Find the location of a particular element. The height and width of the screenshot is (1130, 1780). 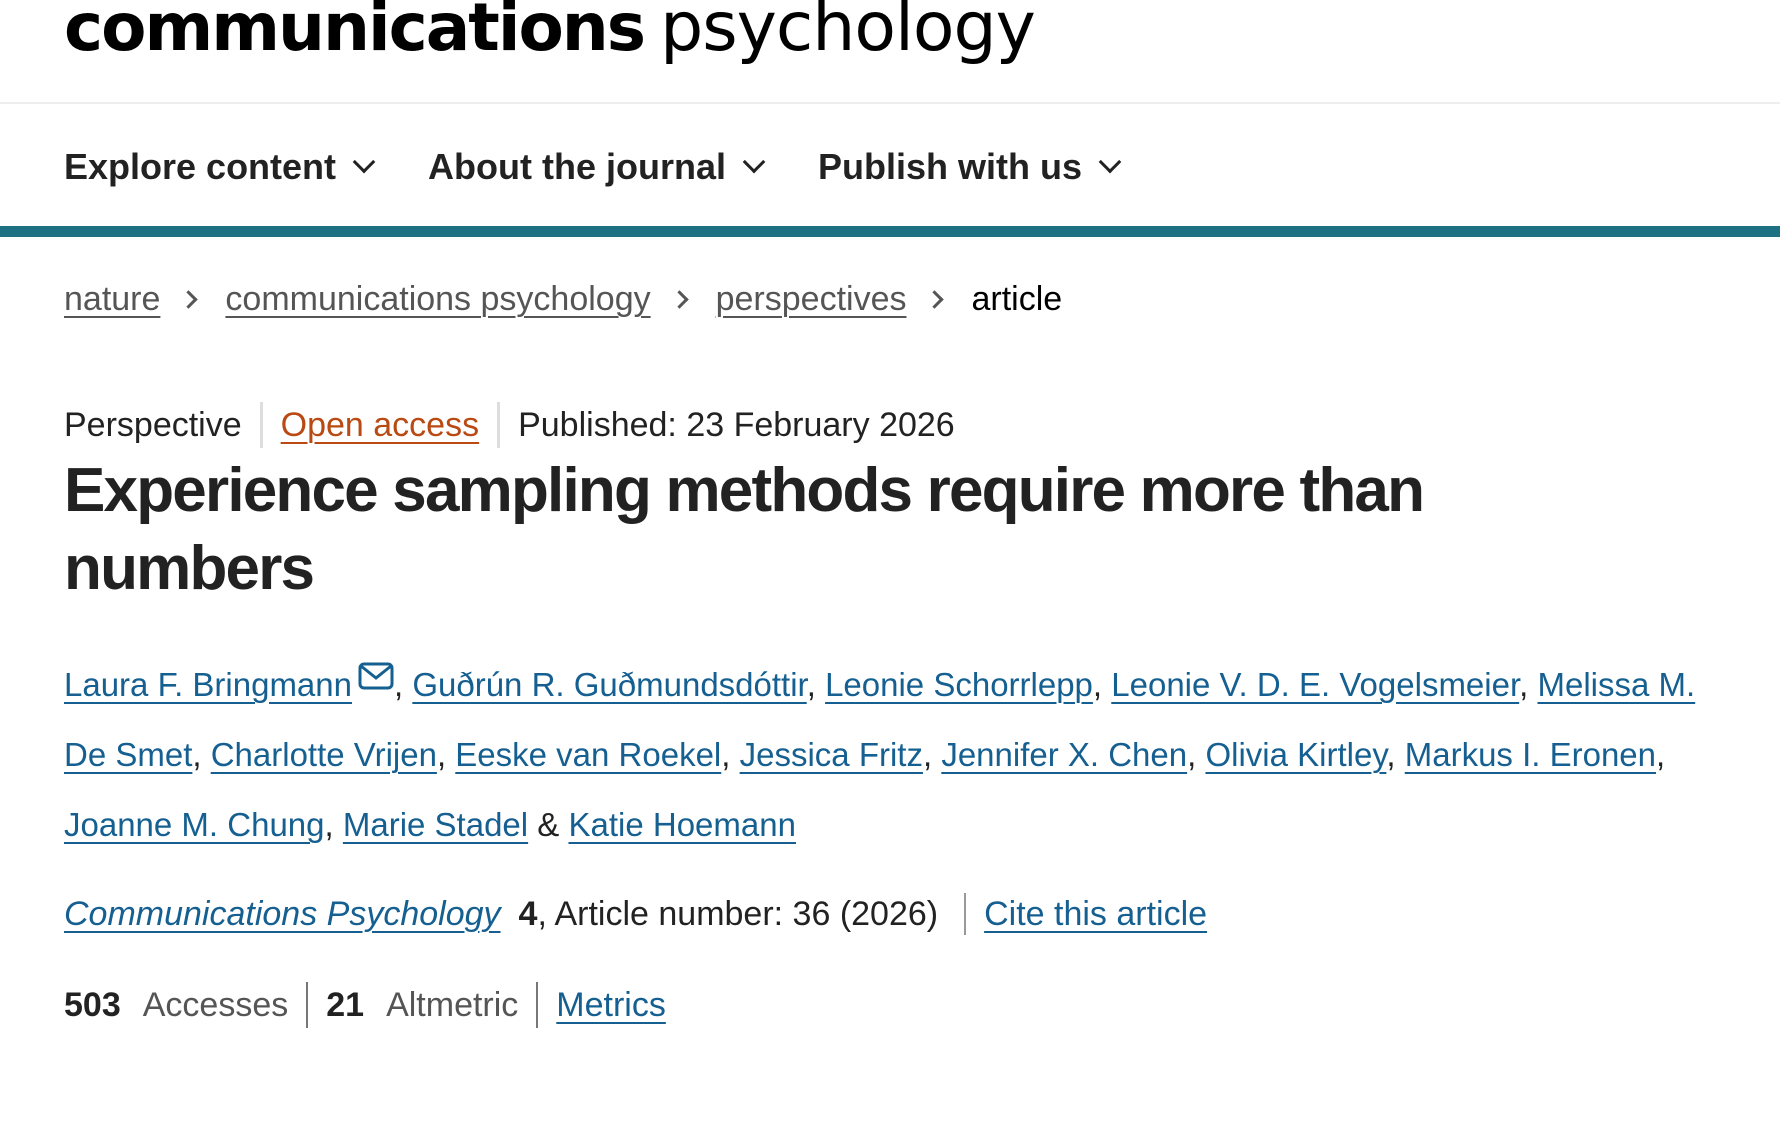

envelope-icon is located at coordinates (376, 676).